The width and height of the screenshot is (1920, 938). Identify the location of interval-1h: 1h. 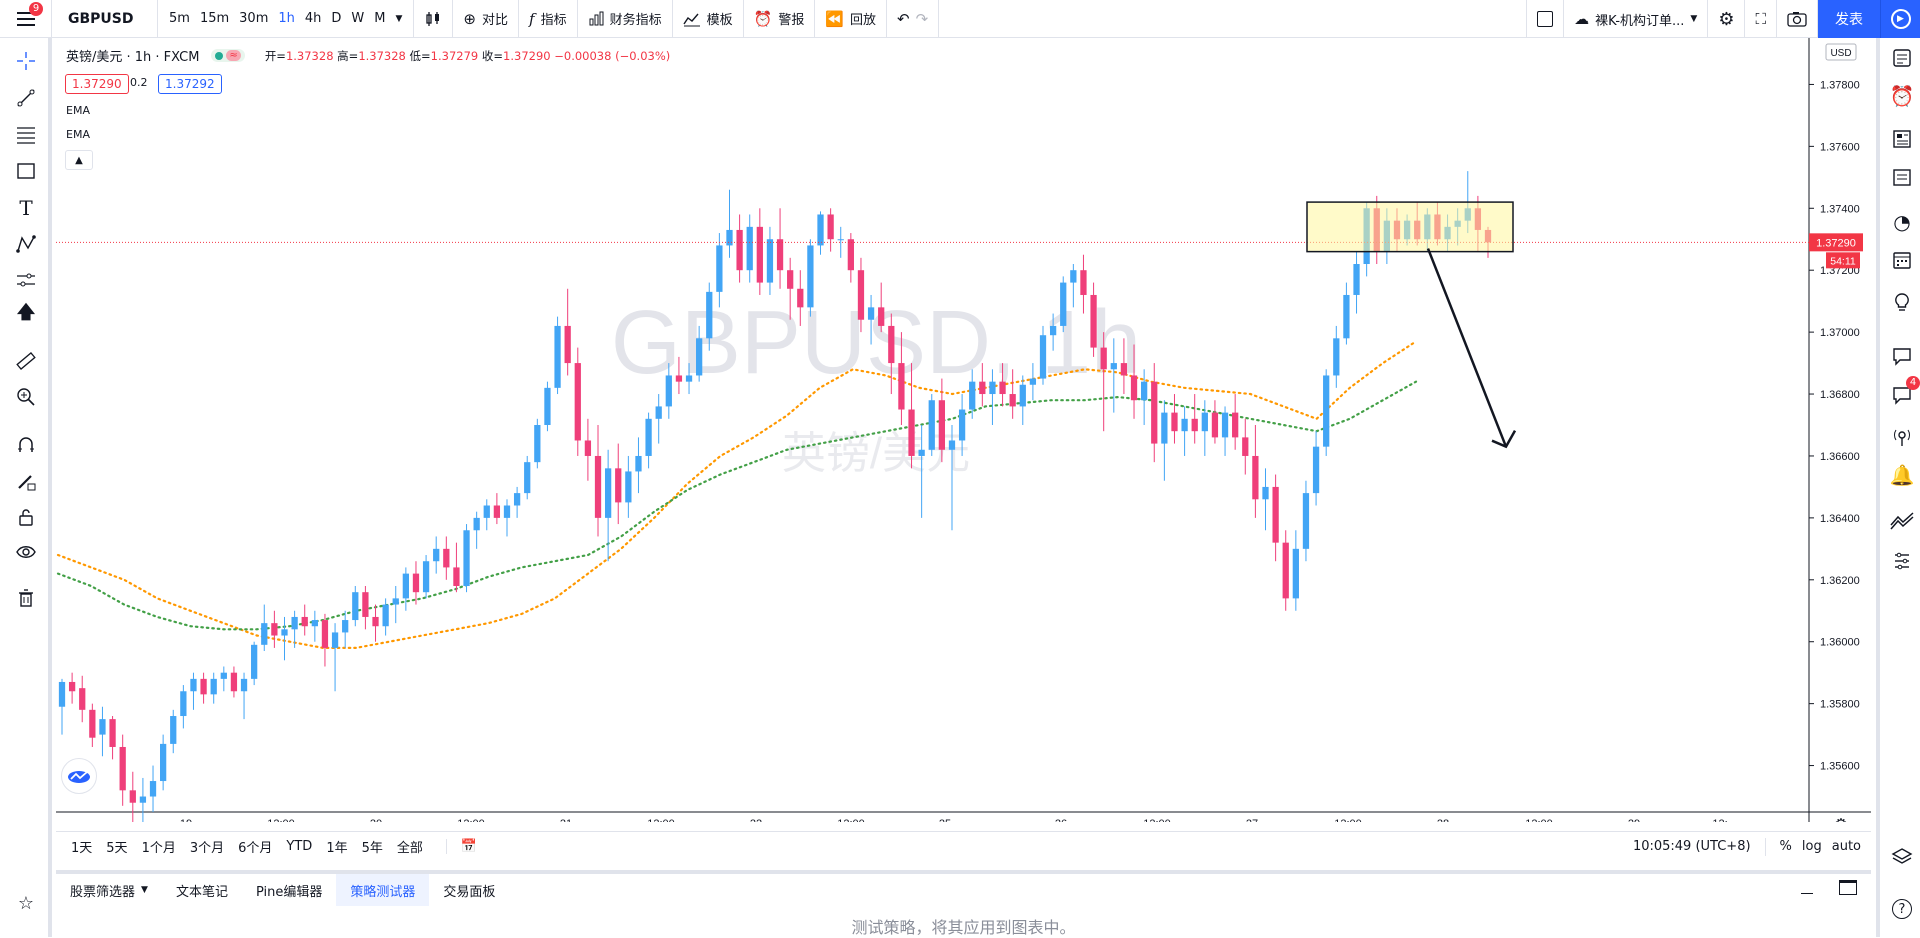
(286, 18).